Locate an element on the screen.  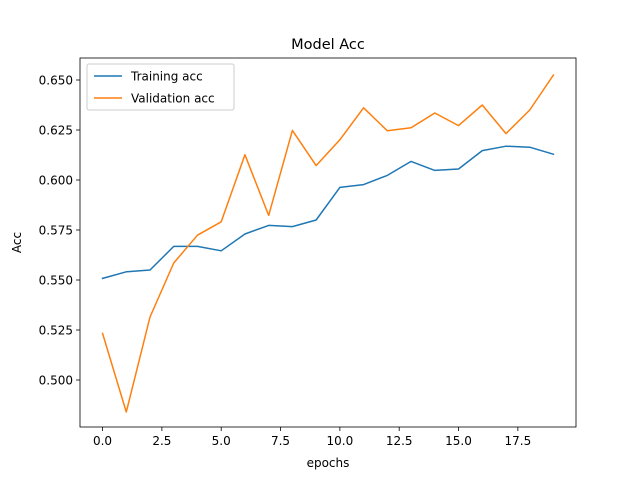
legend-label: Validation acc is located at coordinates (173, 99).